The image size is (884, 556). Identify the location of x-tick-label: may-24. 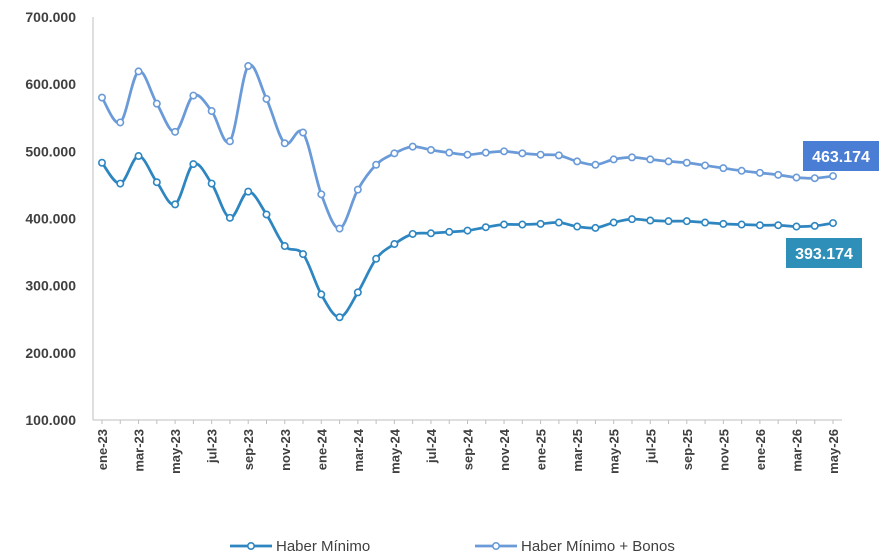
(394, 451).